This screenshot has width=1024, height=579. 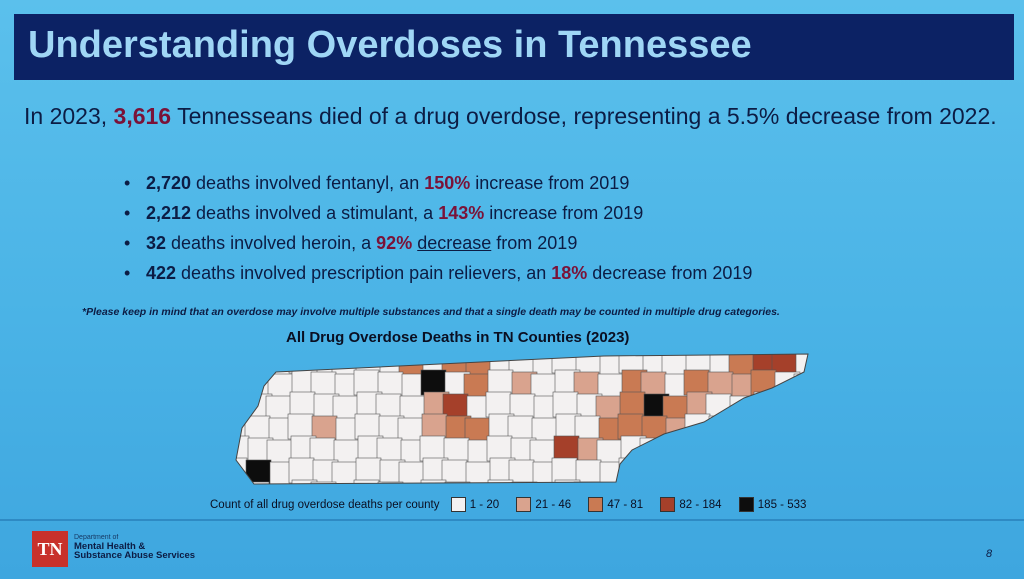 What do you see at coordinates (156, 243) in the screenshot?
I see `stat-number: 32` at bounding box center [156, 243].